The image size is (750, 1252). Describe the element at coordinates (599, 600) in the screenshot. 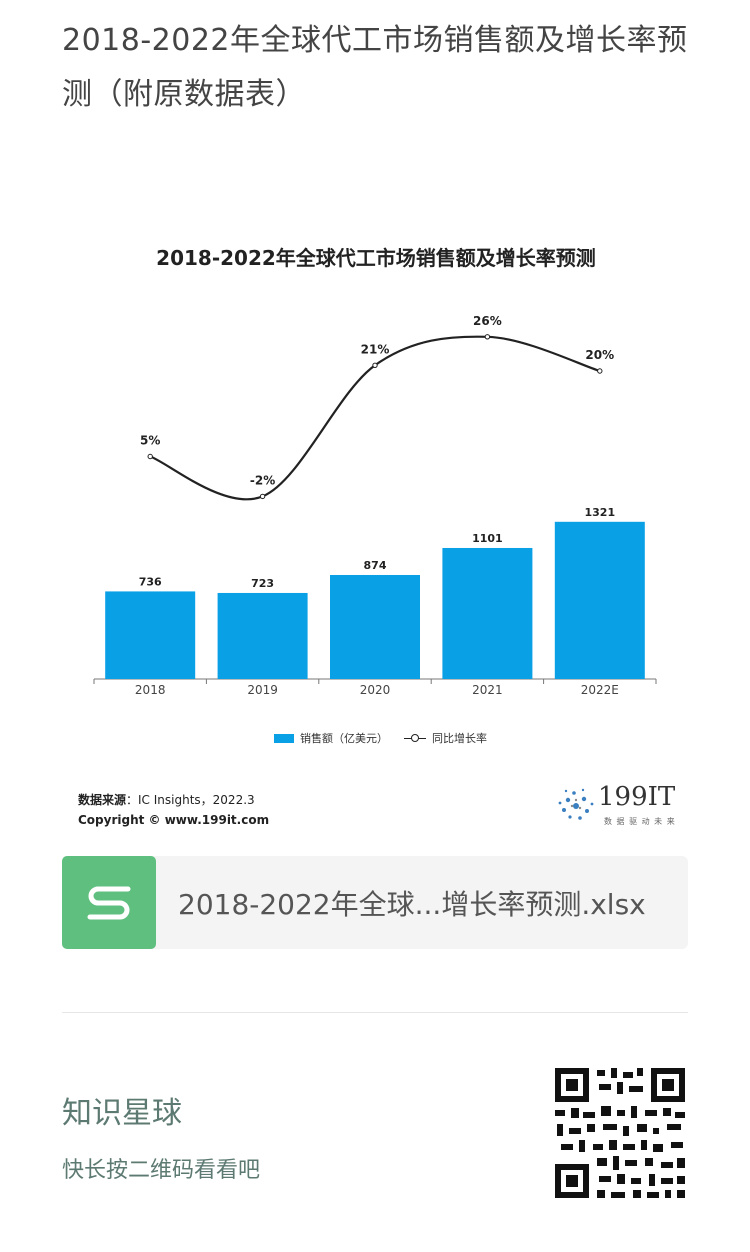

I see `bar-2022E` at that location.